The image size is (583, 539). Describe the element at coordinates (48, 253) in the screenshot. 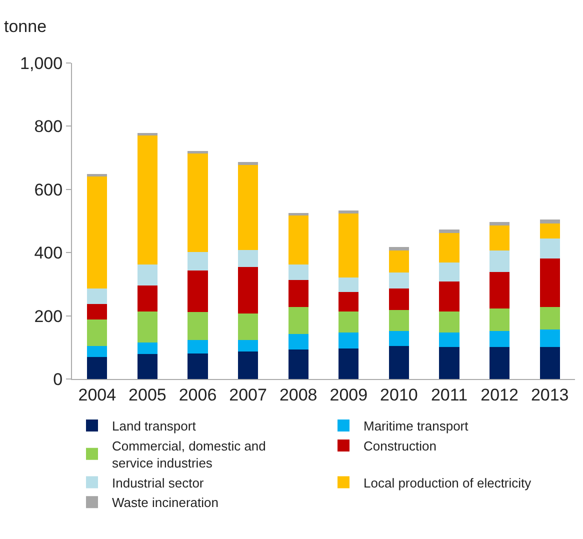

I see `y-tick-label: 400` at that location.